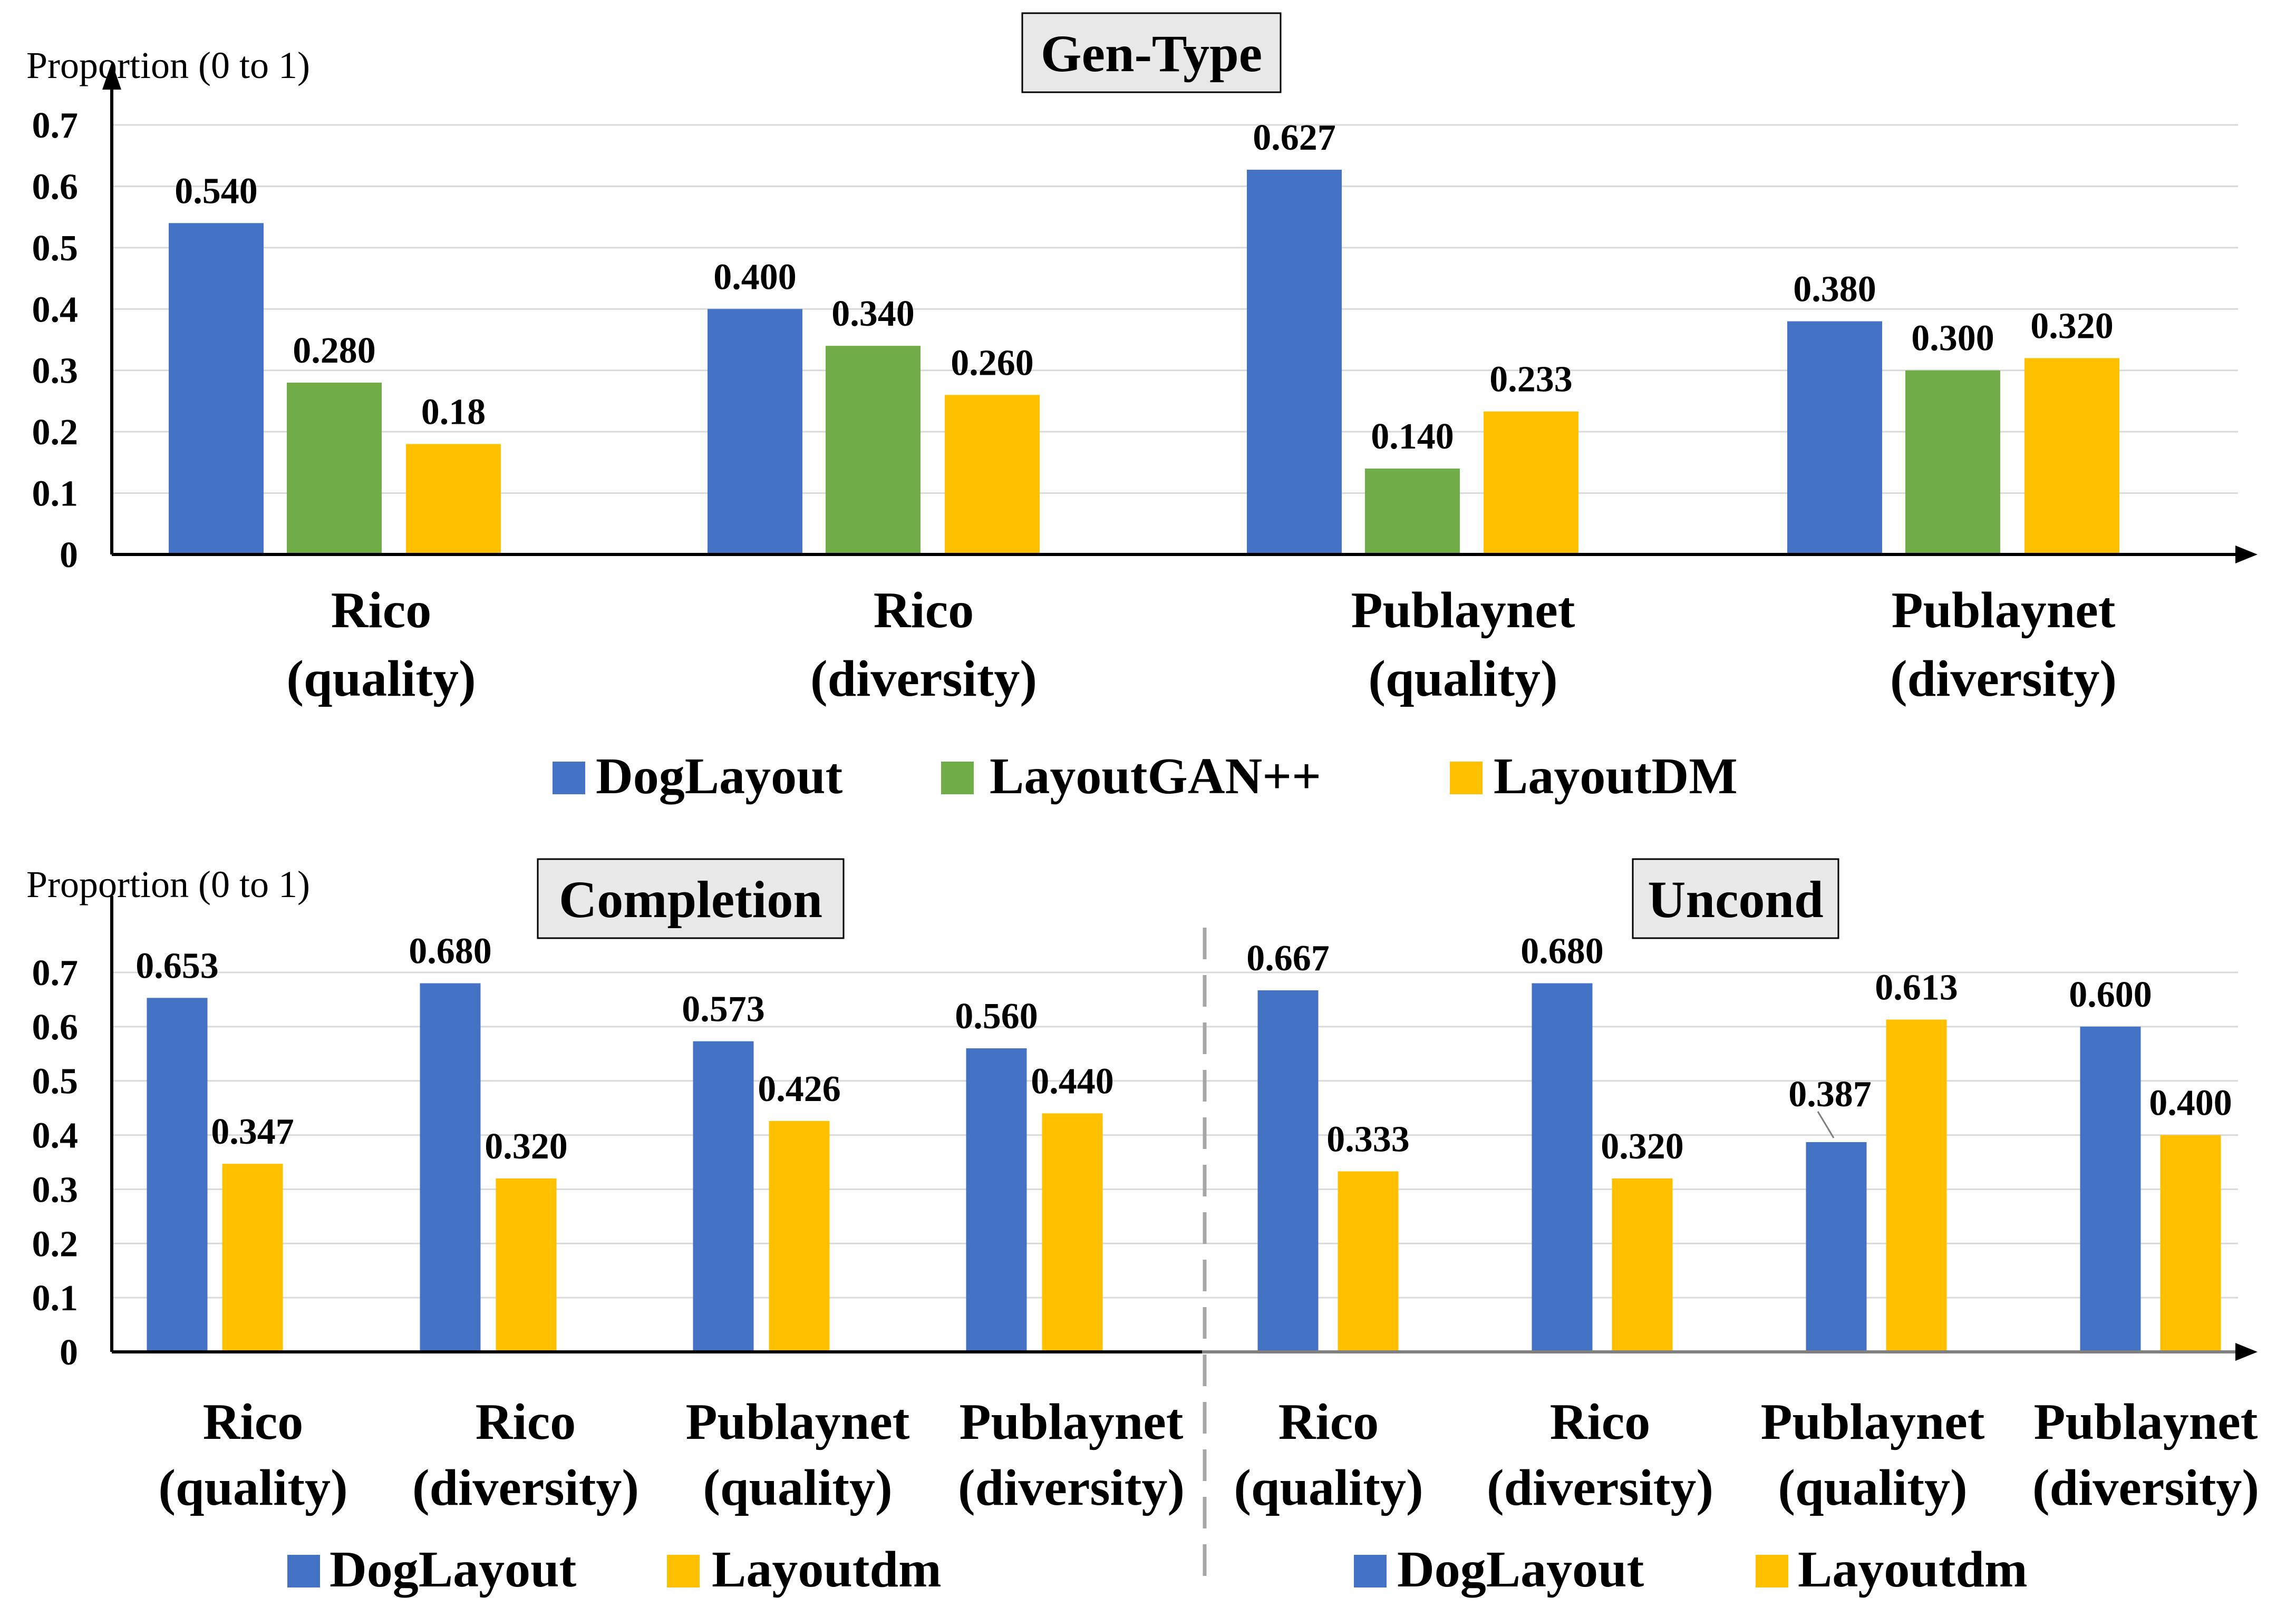 The height and width of the screenshot is (1617, 2296). What do you see at coordinates (56, 432) in the screenshot?
I see `gen-type-y-tick-label: 0.2` at bounding box center [56, 432].